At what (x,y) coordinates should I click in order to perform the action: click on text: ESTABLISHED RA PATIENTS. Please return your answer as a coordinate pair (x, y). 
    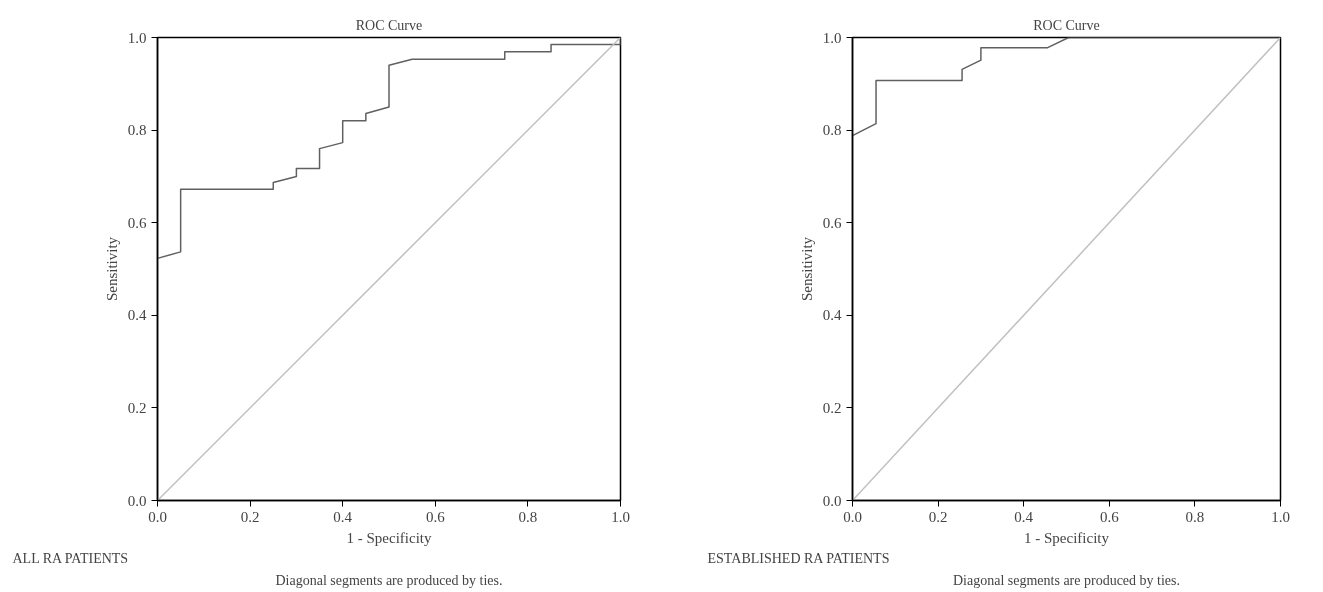
    Looking at the image, I should click on (798, 558).